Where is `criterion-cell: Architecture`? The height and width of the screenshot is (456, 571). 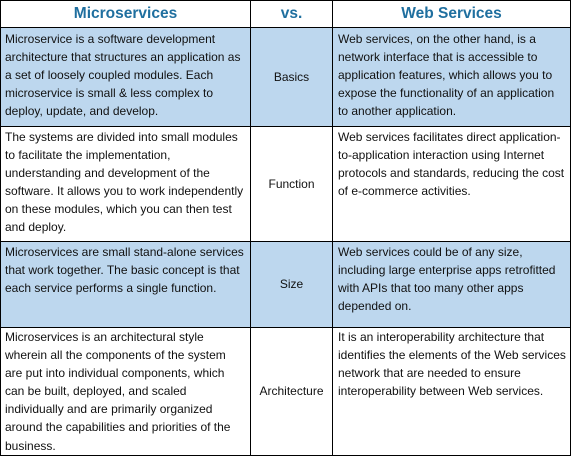
criterion-cell: Architecture is located at coordinates (291, 391).